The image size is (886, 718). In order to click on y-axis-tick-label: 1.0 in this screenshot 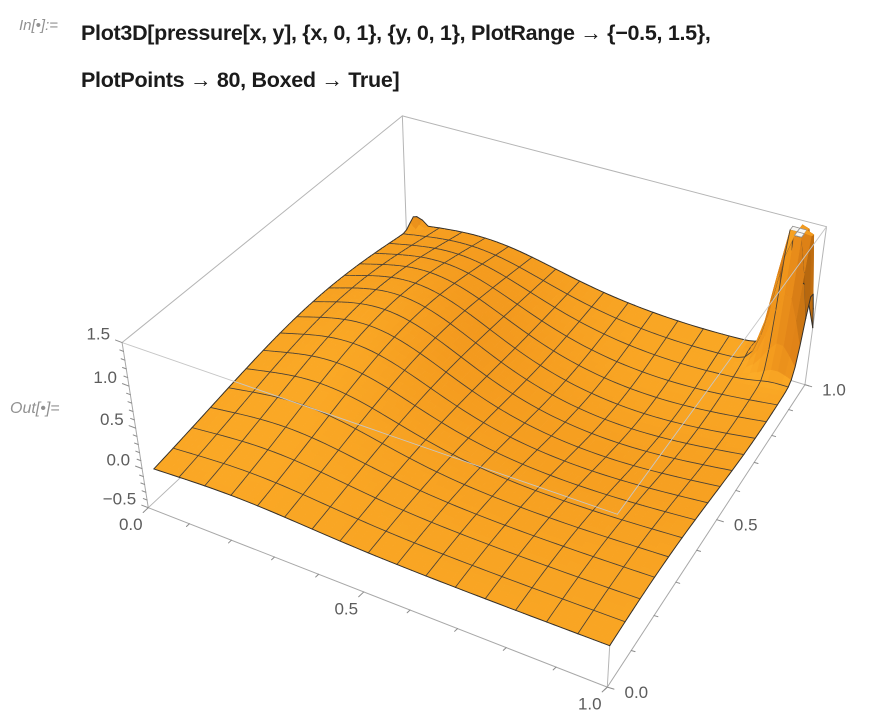, I will do `click(834, 390)`.